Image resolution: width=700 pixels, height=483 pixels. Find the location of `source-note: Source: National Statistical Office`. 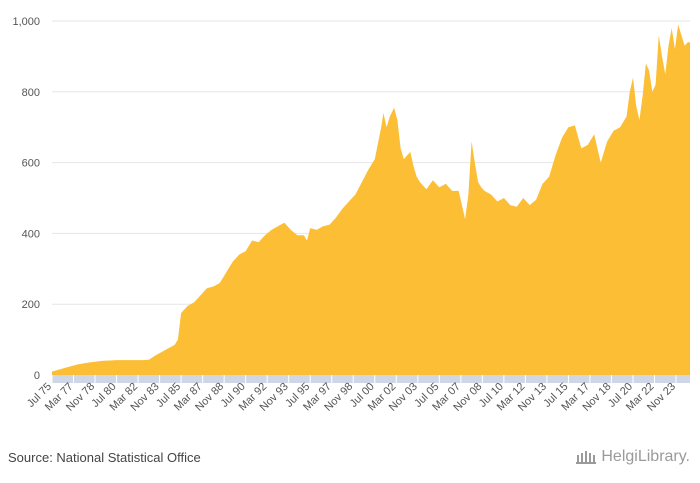

source-note: Source: National Statistical Office is located at coordinates (104, 457).